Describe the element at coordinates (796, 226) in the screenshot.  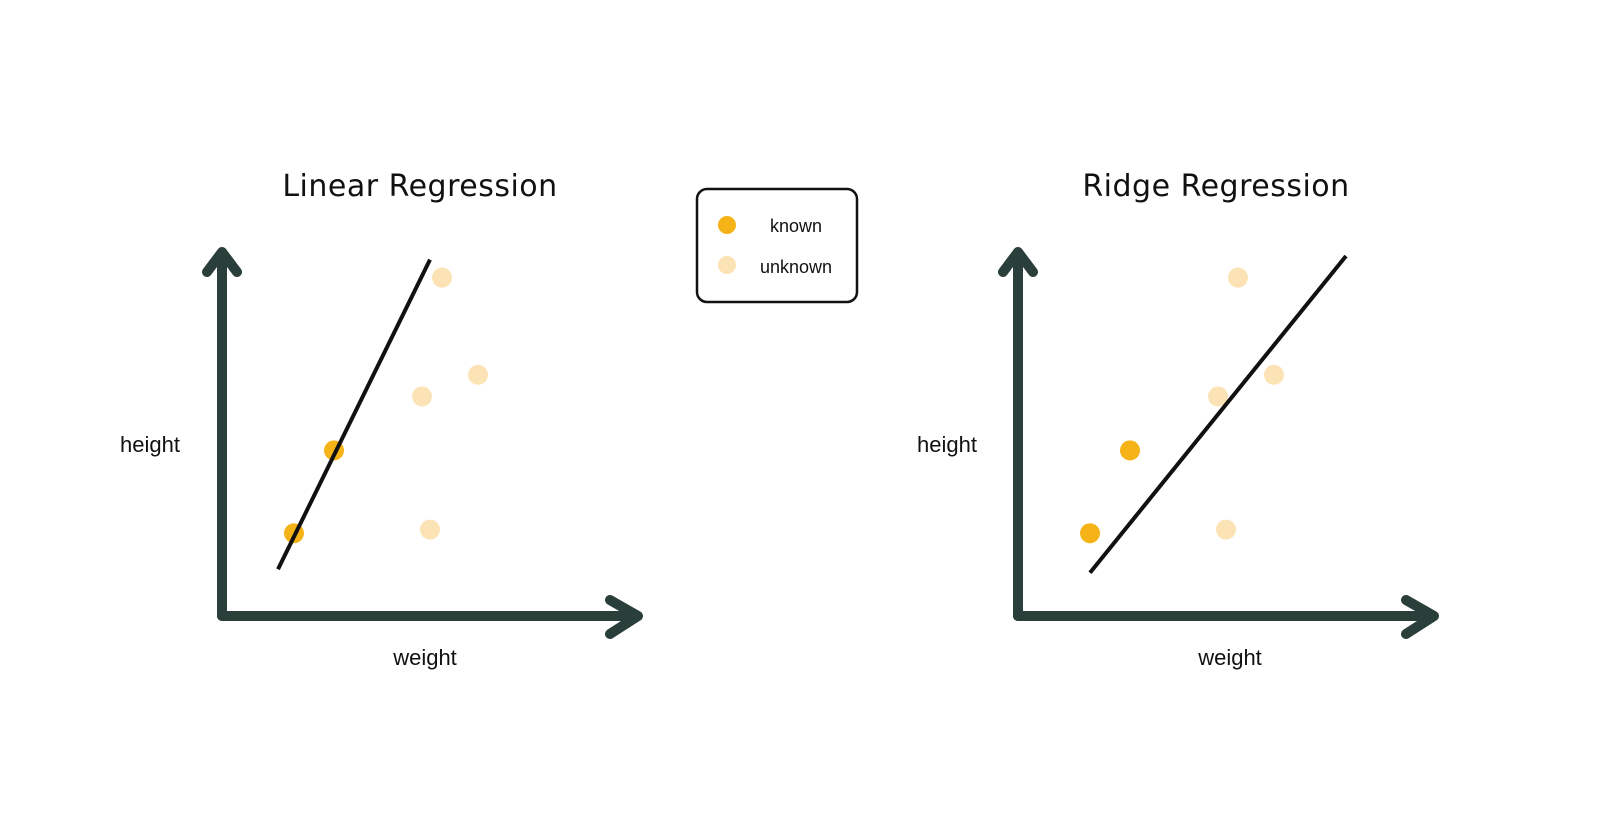
I see `legend-known-label: known` at that location.